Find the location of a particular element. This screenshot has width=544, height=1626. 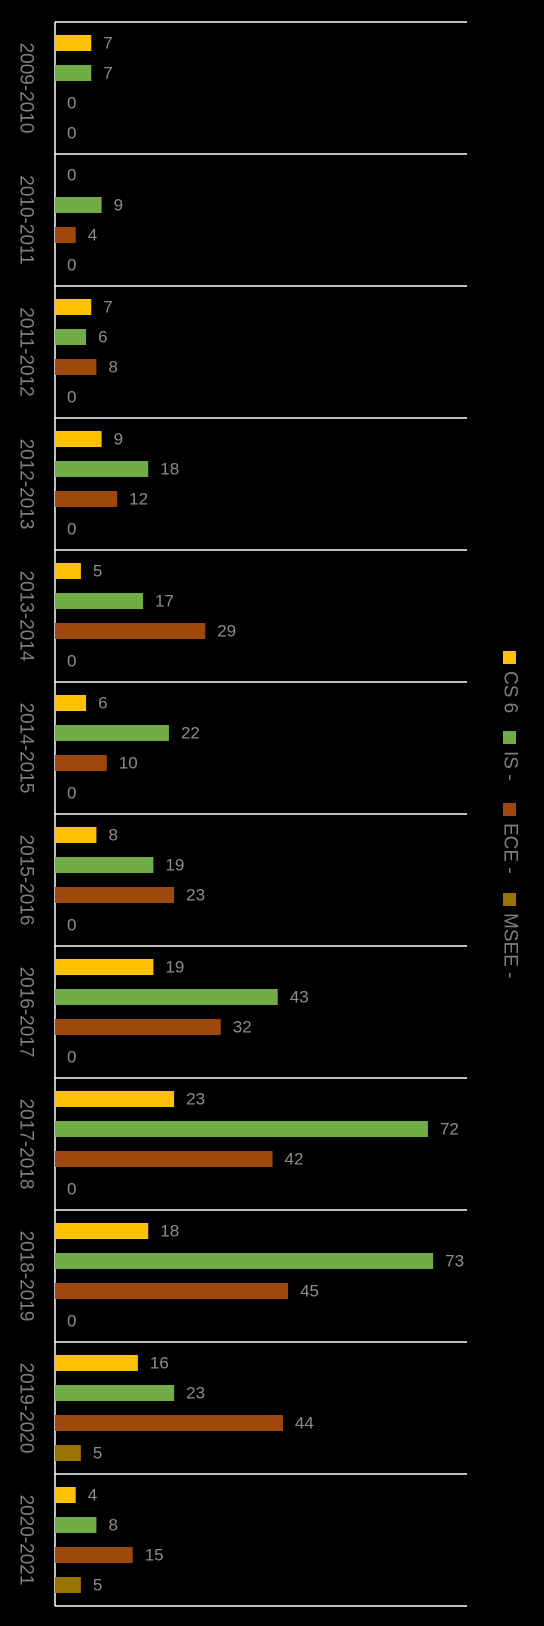

data-label: 42 is located at coordinates (294, 1159).